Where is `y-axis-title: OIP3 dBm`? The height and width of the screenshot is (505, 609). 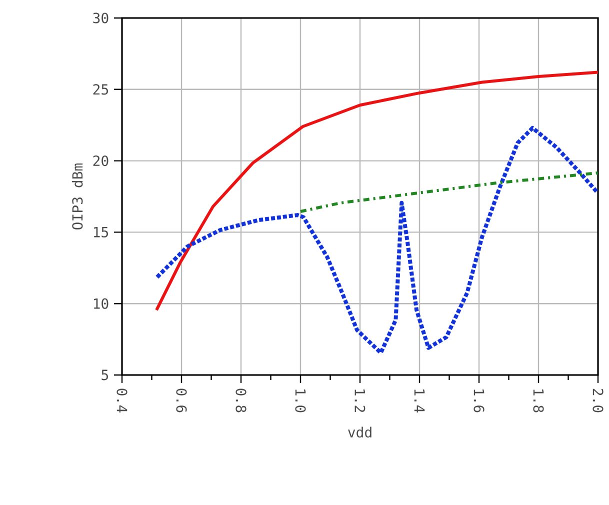 y-axis-title: OIP3 dBm is located at coordinates (77, 196).